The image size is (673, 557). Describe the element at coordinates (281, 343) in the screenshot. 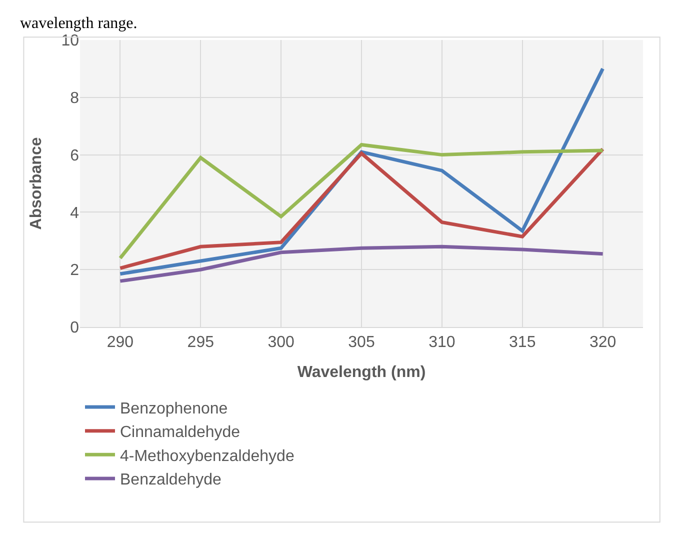

I see `x-tick-label: 300` at that location.